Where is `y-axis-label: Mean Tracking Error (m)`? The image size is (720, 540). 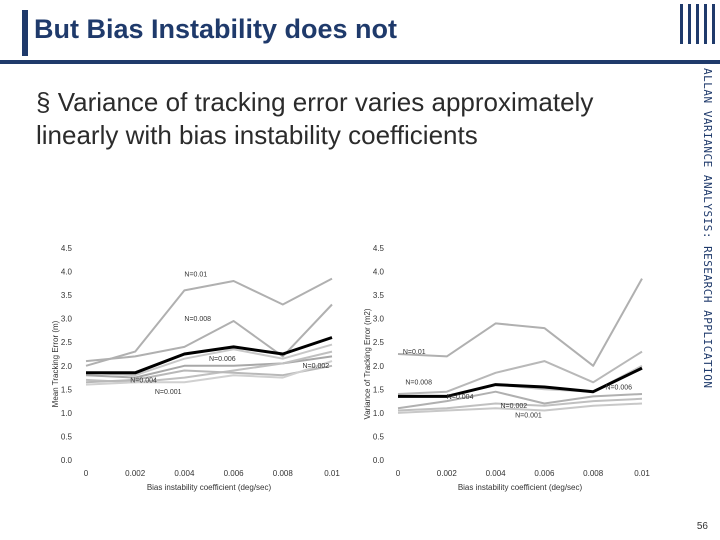 y-axis-label: Mean Tracking Error (m) is located at coordinates (55, 363).